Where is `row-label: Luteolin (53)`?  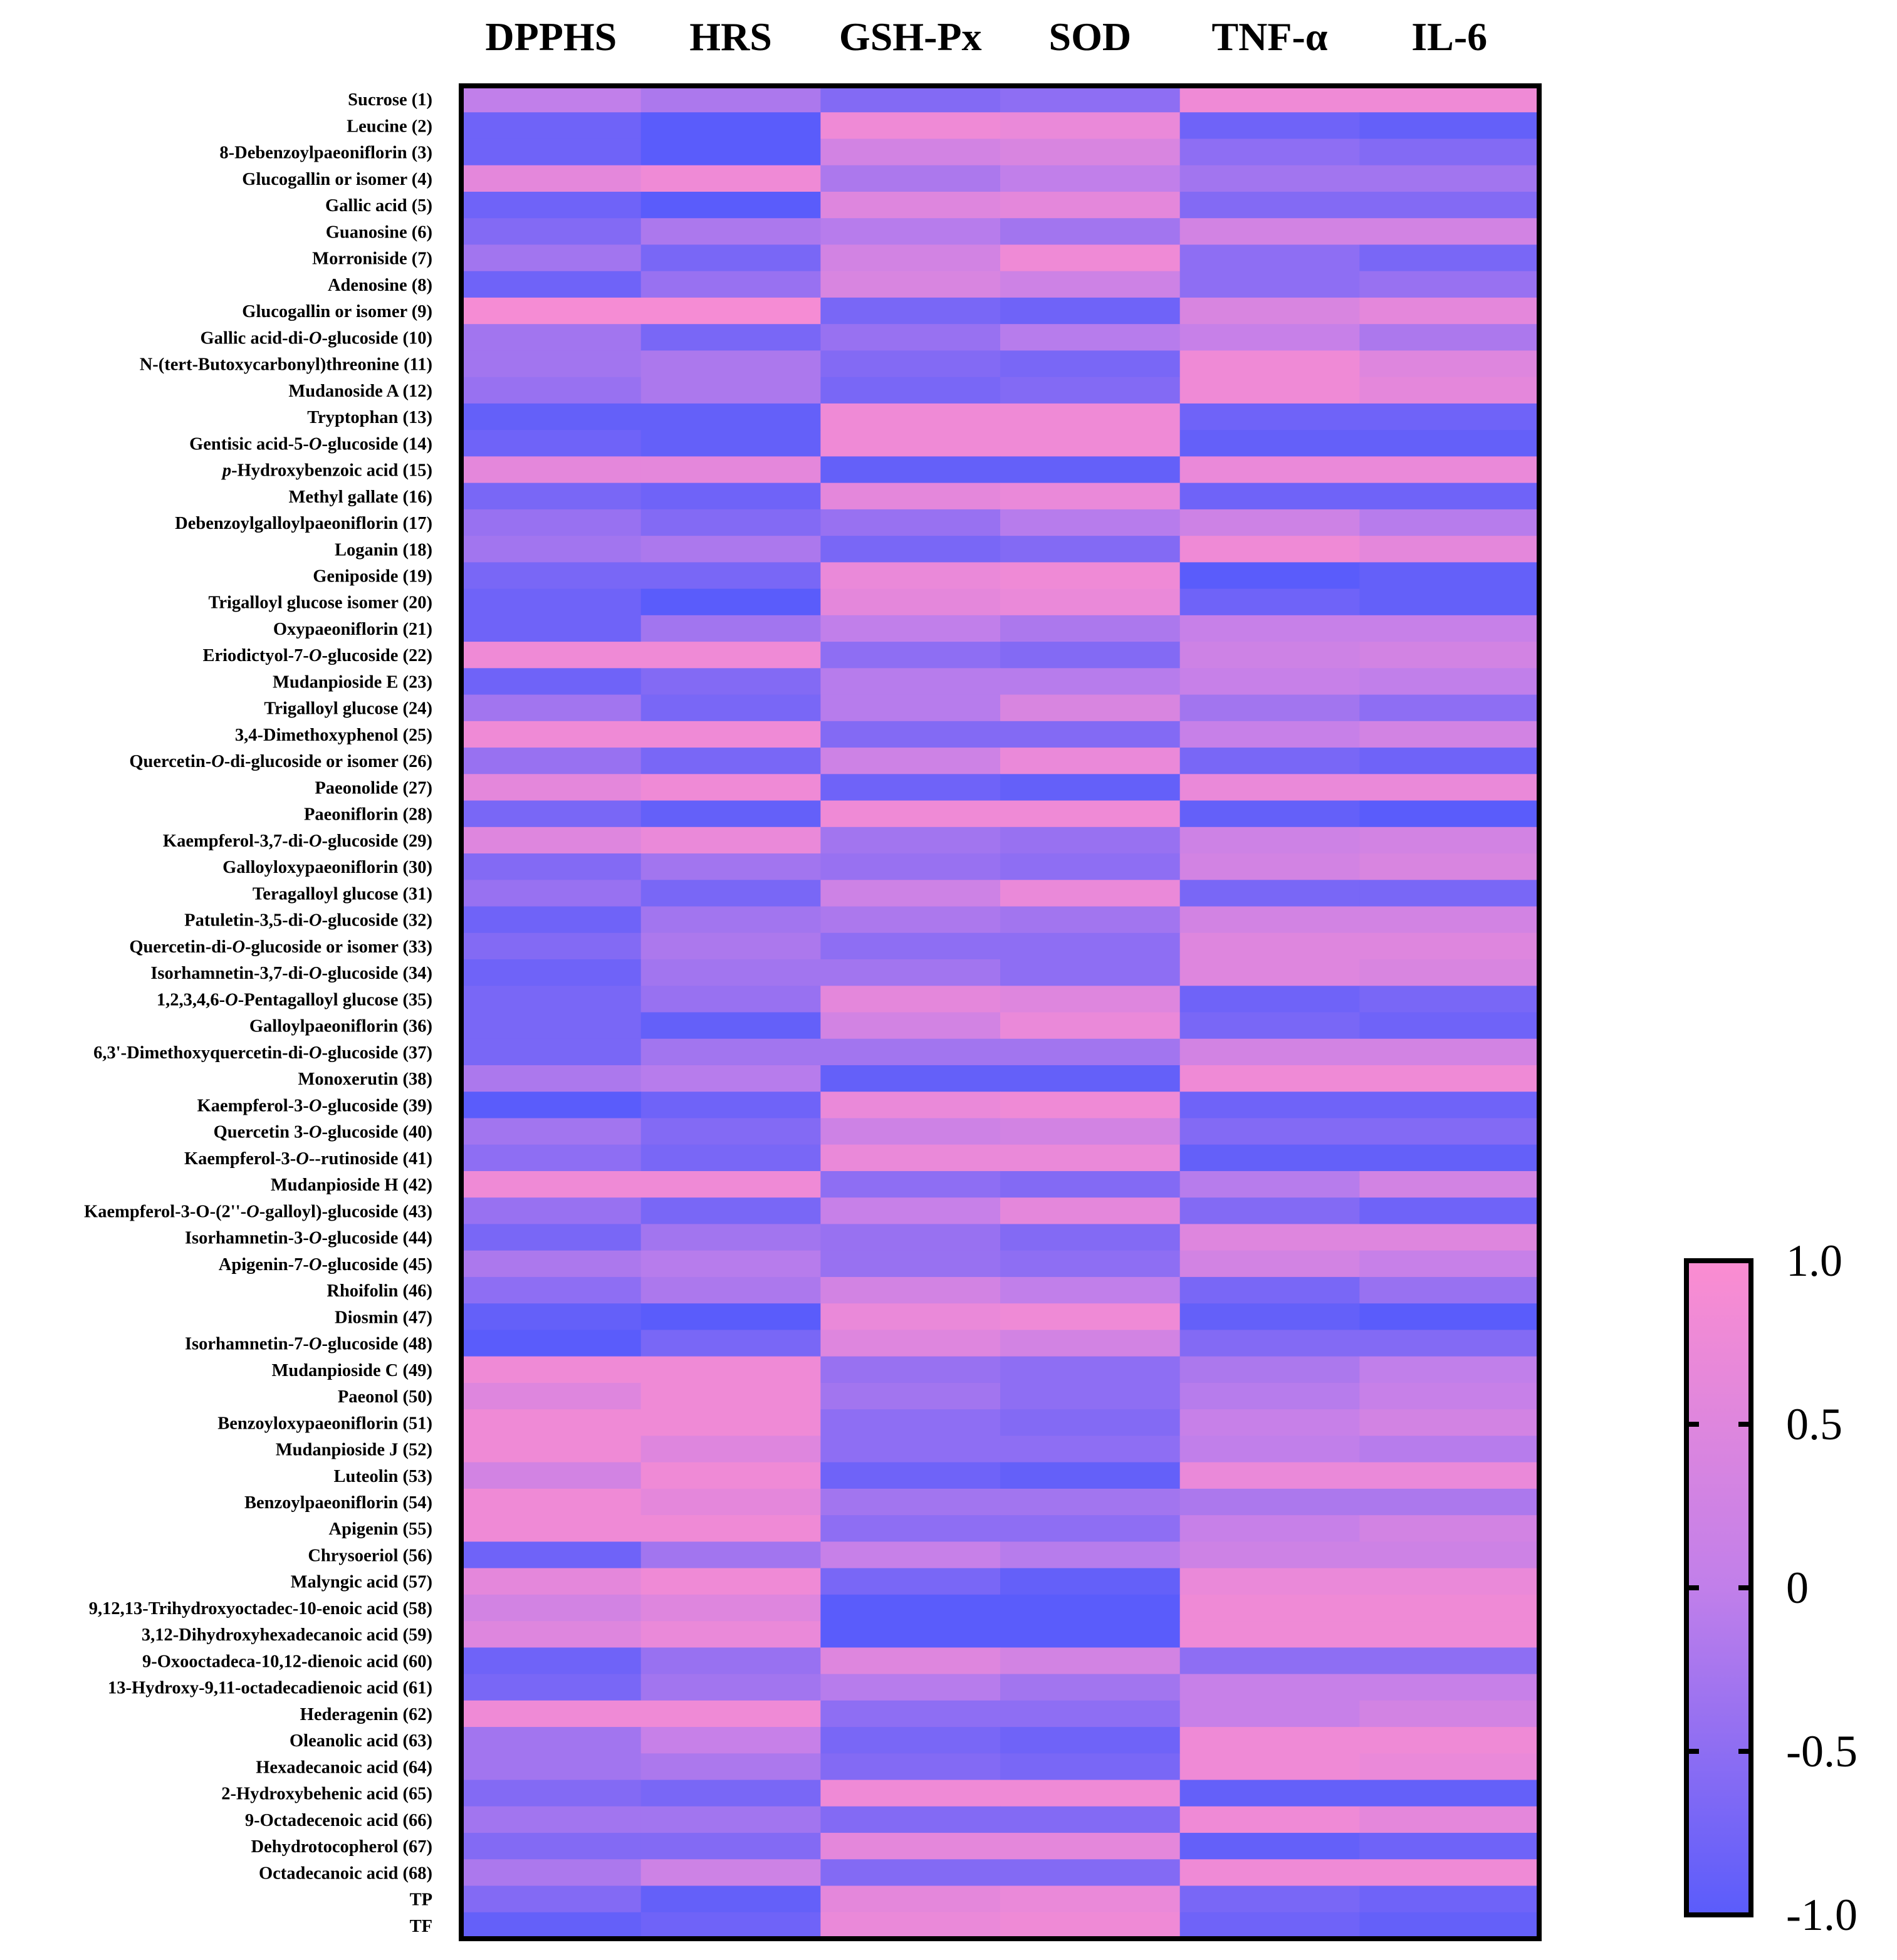
row-label: Luteolin (53) is located at coordinates (382, 1476).